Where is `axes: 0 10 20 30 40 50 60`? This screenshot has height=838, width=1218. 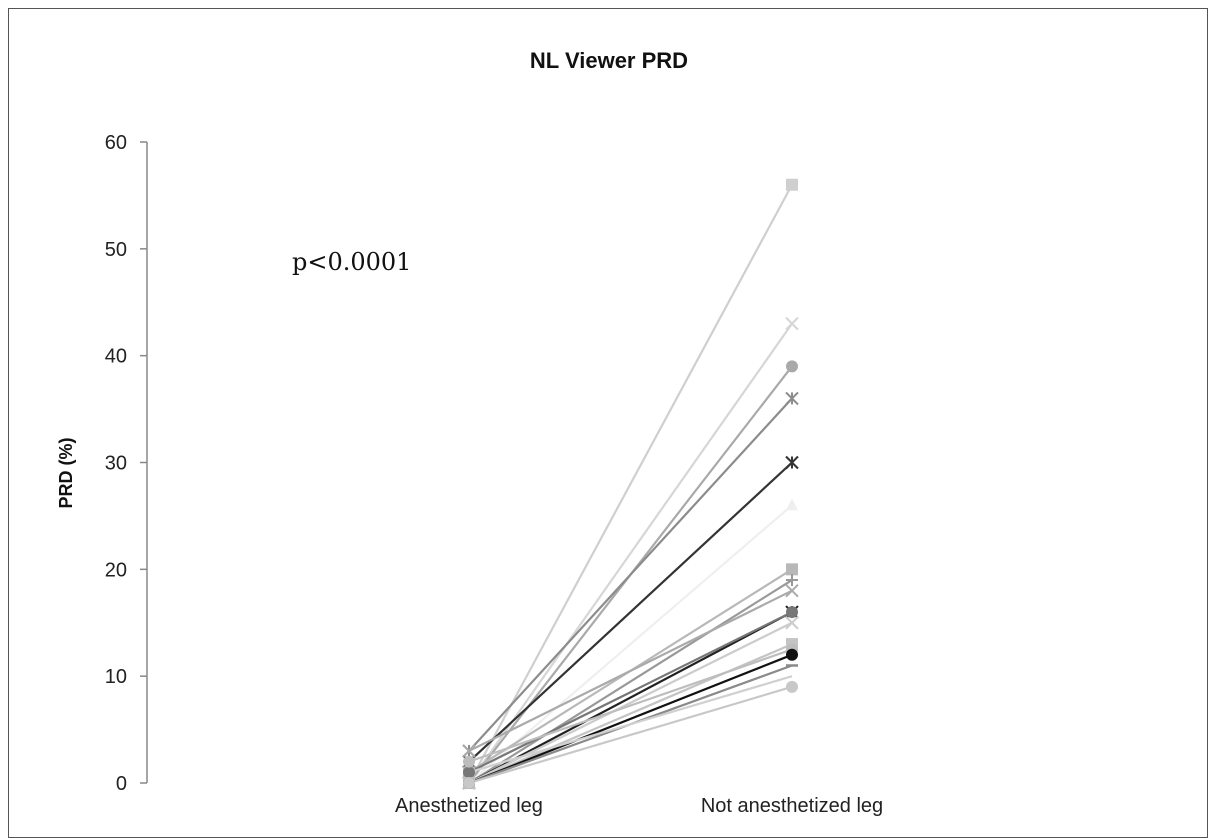 axes: 0 10 20 30 40 50 60 is located at coordinates (126, 463).